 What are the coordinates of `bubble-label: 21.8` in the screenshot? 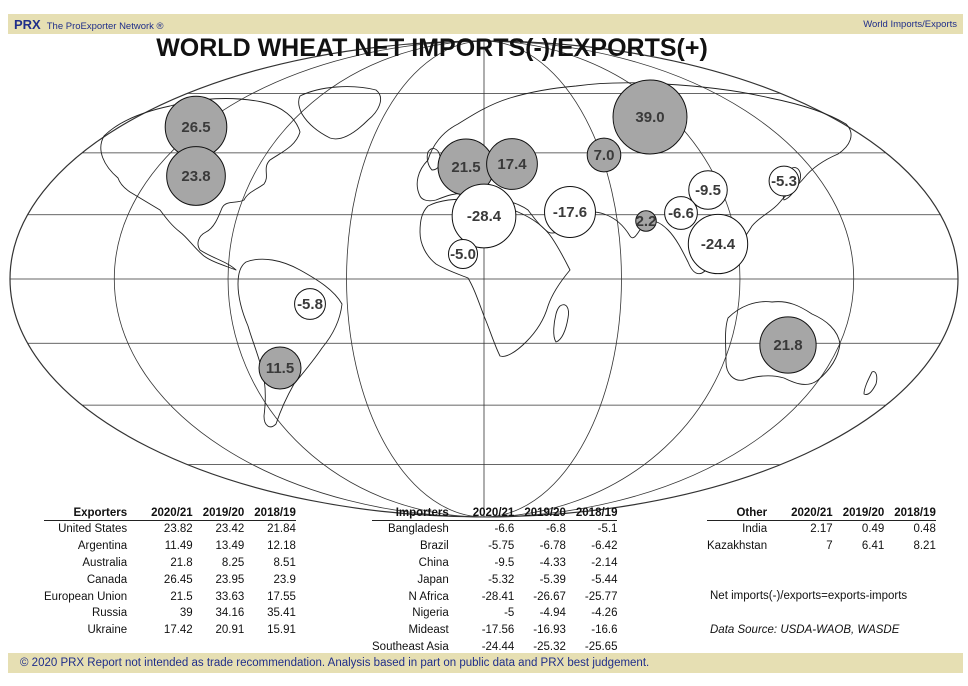 It's located at (787, 345).